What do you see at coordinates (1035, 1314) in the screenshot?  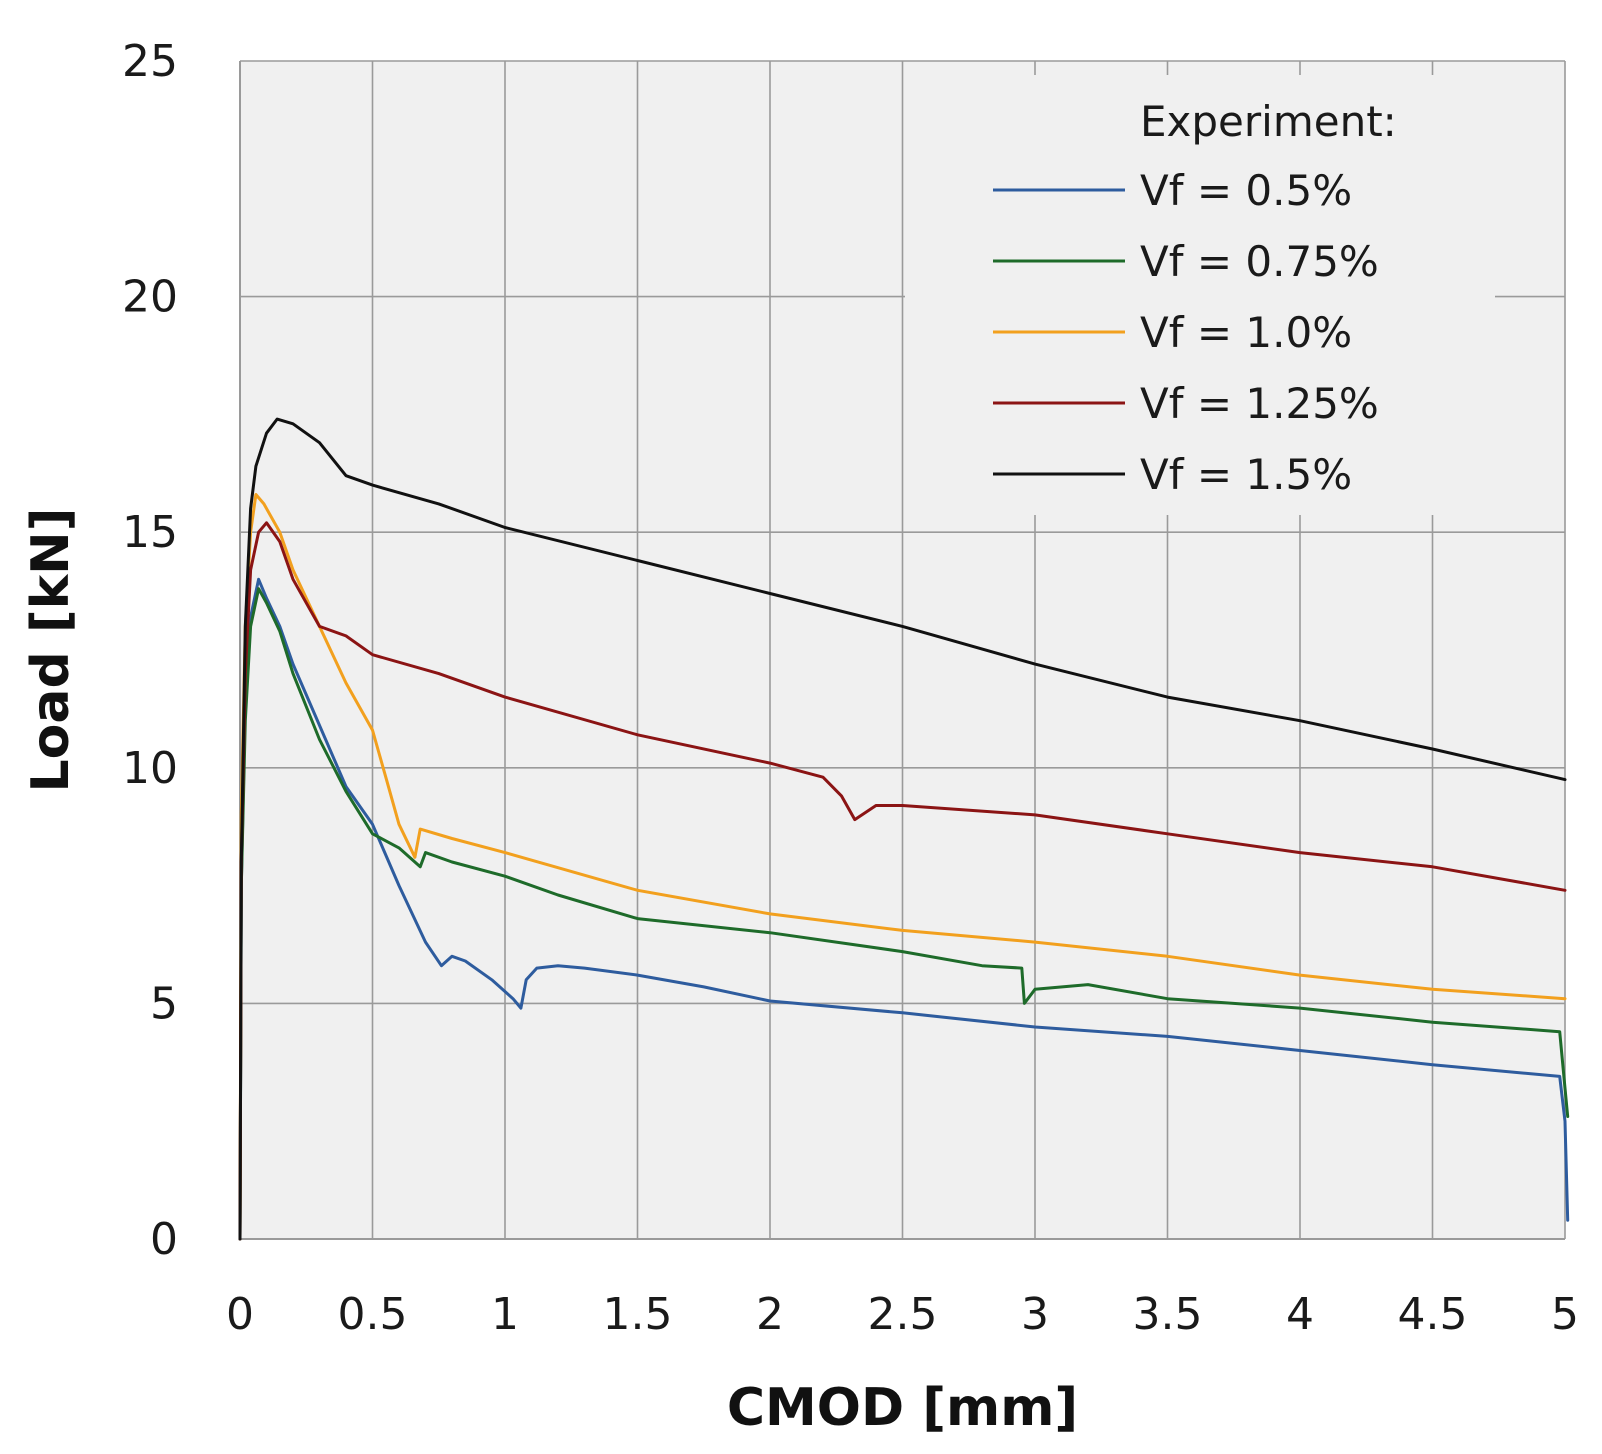 I see `x-tick-label: 3` at bounding box center [1035, 1314].